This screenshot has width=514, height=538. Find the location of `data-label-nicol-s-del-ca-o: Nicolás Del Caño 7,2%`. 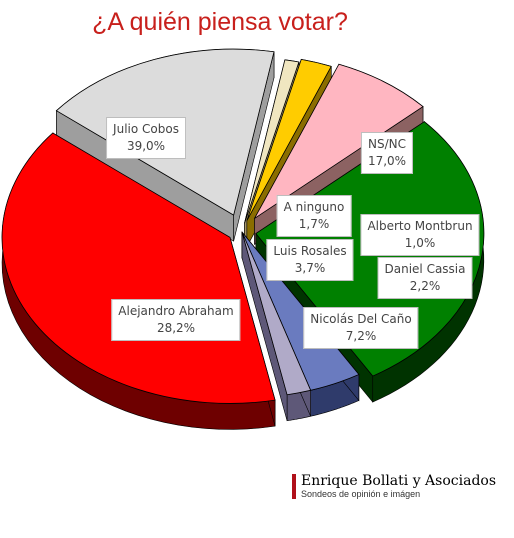

data-label-nicol-s-del-ca-o: Nicolás Del Caño 7,2% is located at coordinates (361, 328).